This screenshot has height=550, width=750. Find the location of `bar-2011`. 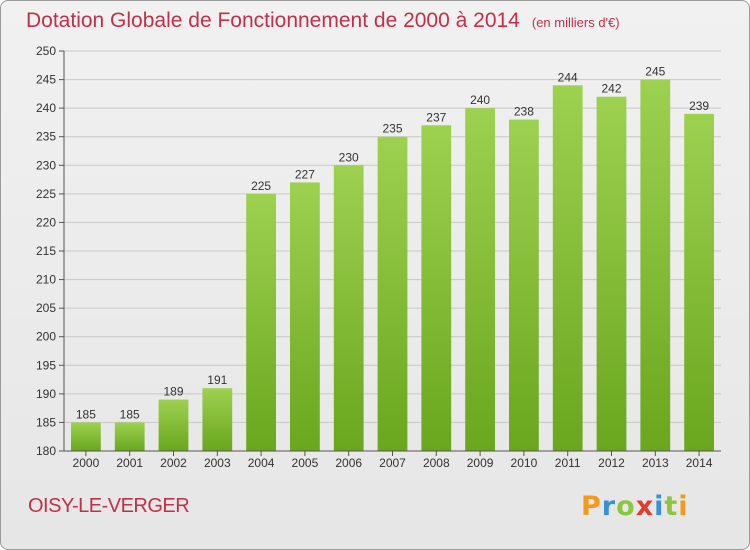

bar-2011 is located at coordinates (567, 268).